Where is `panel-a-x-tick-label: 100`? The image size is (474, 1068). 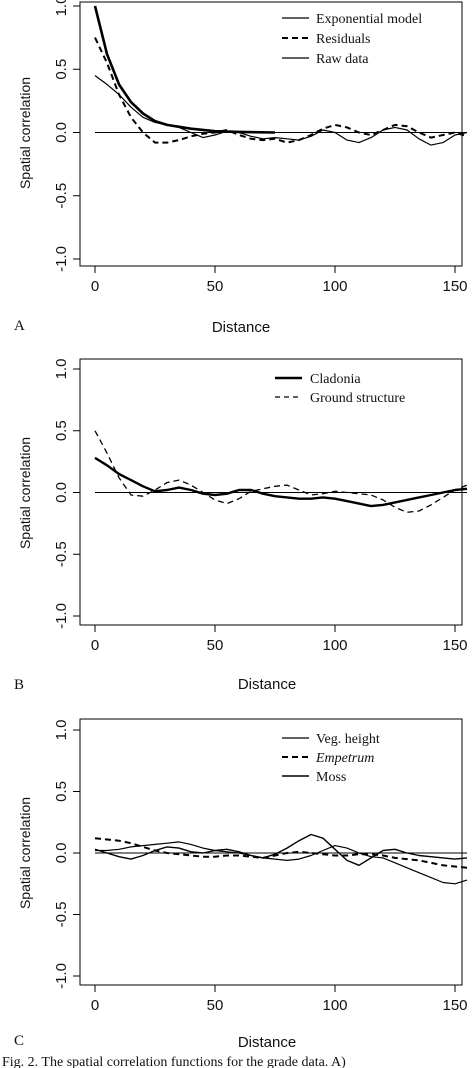 panel-a-x-tick-label: 100 is located at coordinates (334, 286).